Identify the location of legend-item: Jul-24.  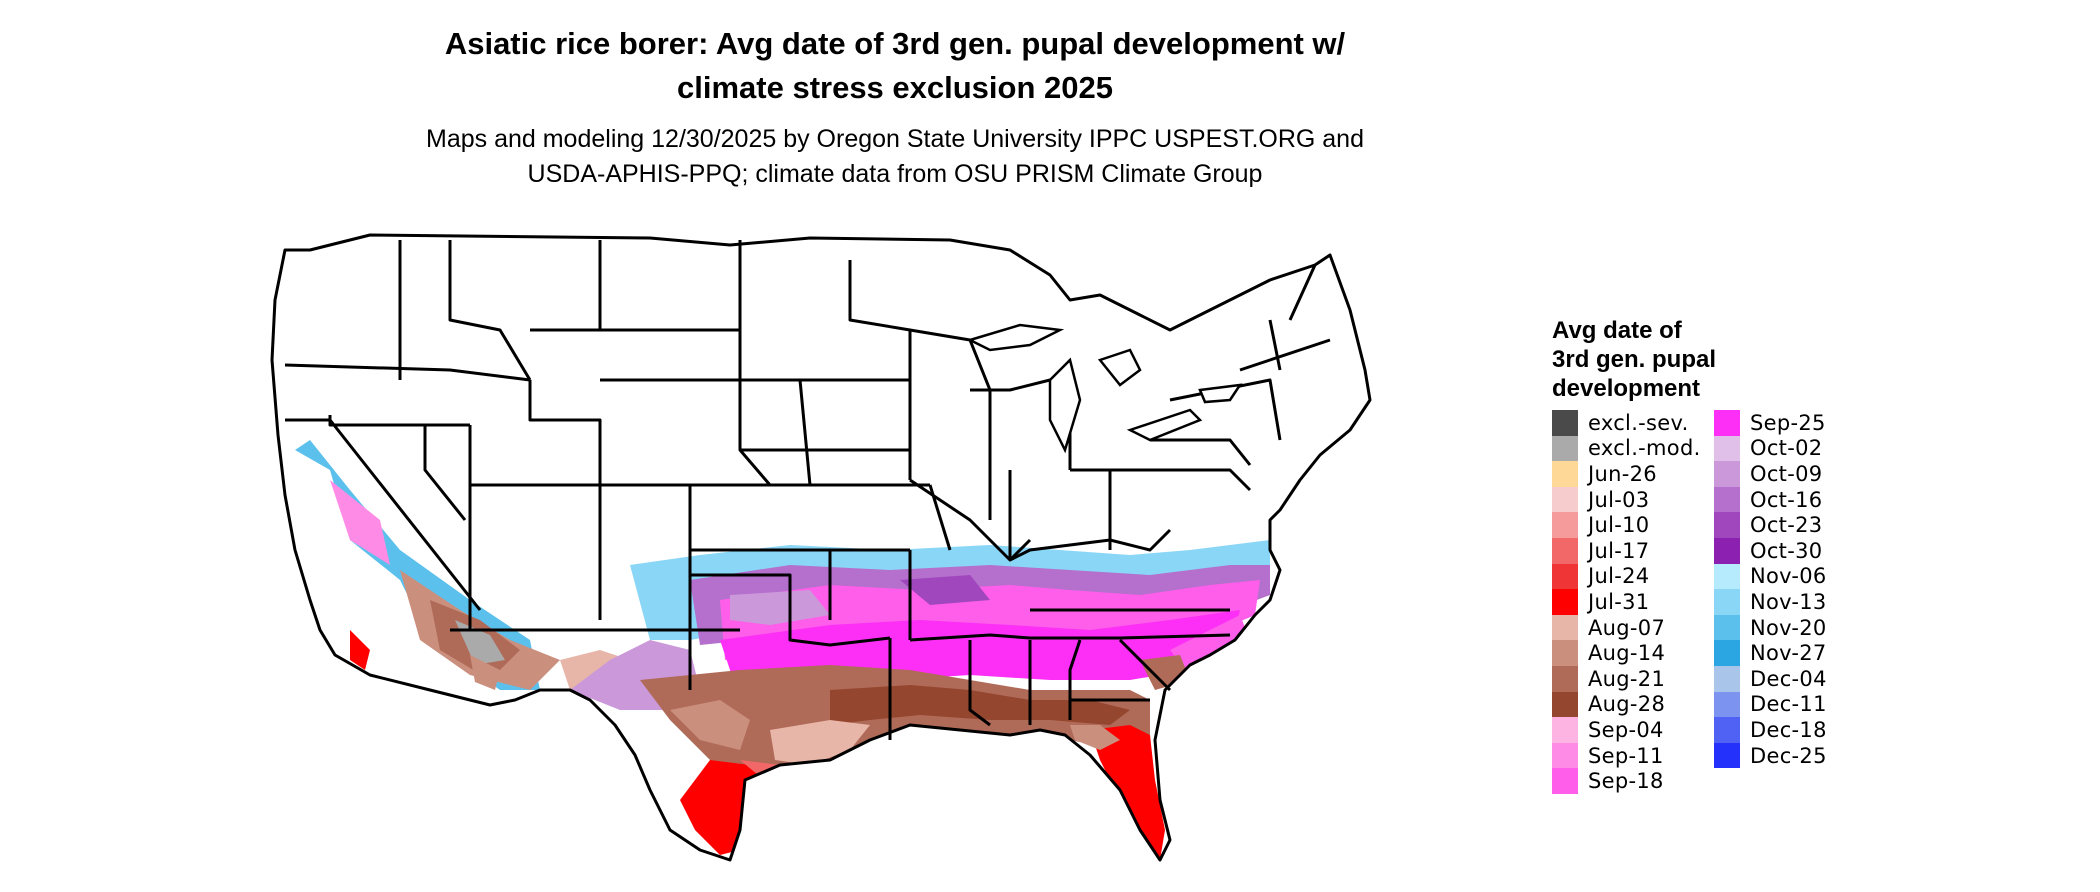
(1626, 576).